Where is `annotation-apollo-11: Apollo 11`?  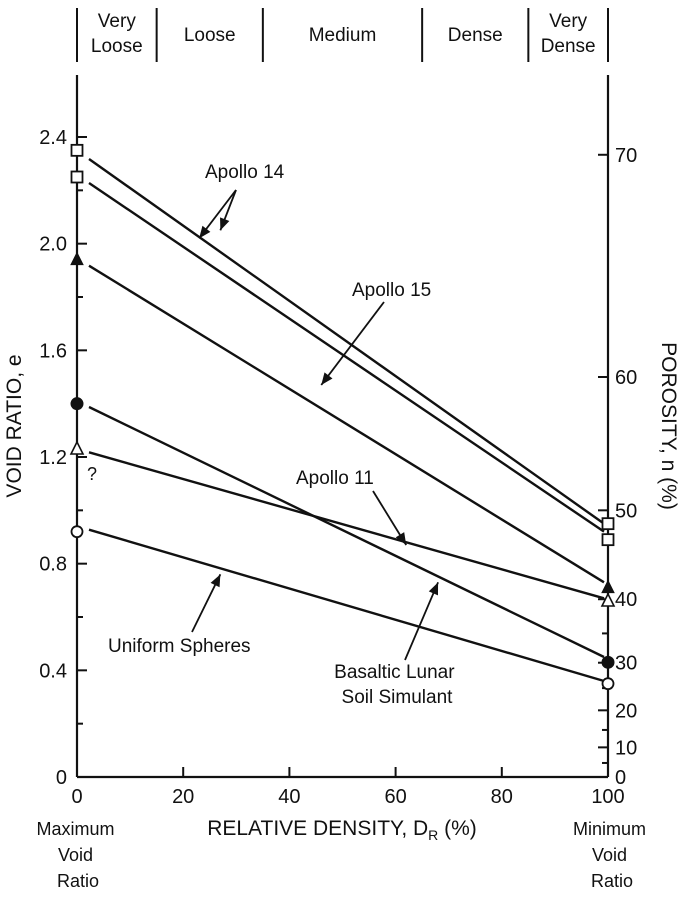
annotation-apollo-11: Apollo 11 is located at coordinates (335, 478).